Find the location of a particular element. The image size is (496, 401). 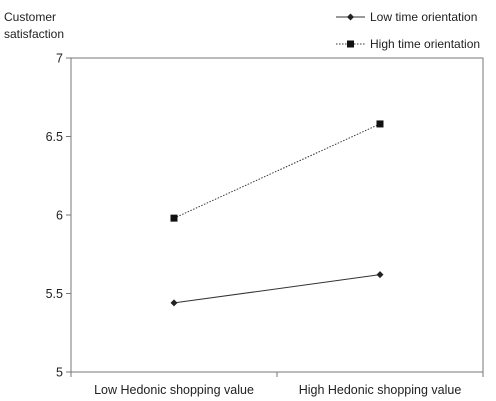

y-axis-label-line-1: Customer is located at coordinates (30, 17).